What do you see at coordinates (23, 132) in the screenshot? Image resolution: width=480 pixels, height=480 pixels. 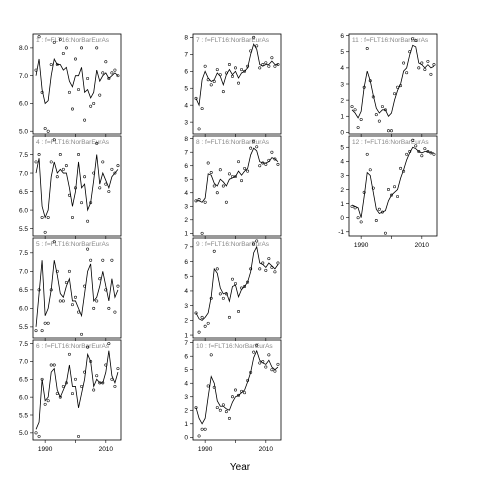 I see `y-tick-label: 5.0` at bounding box center [23, 132].